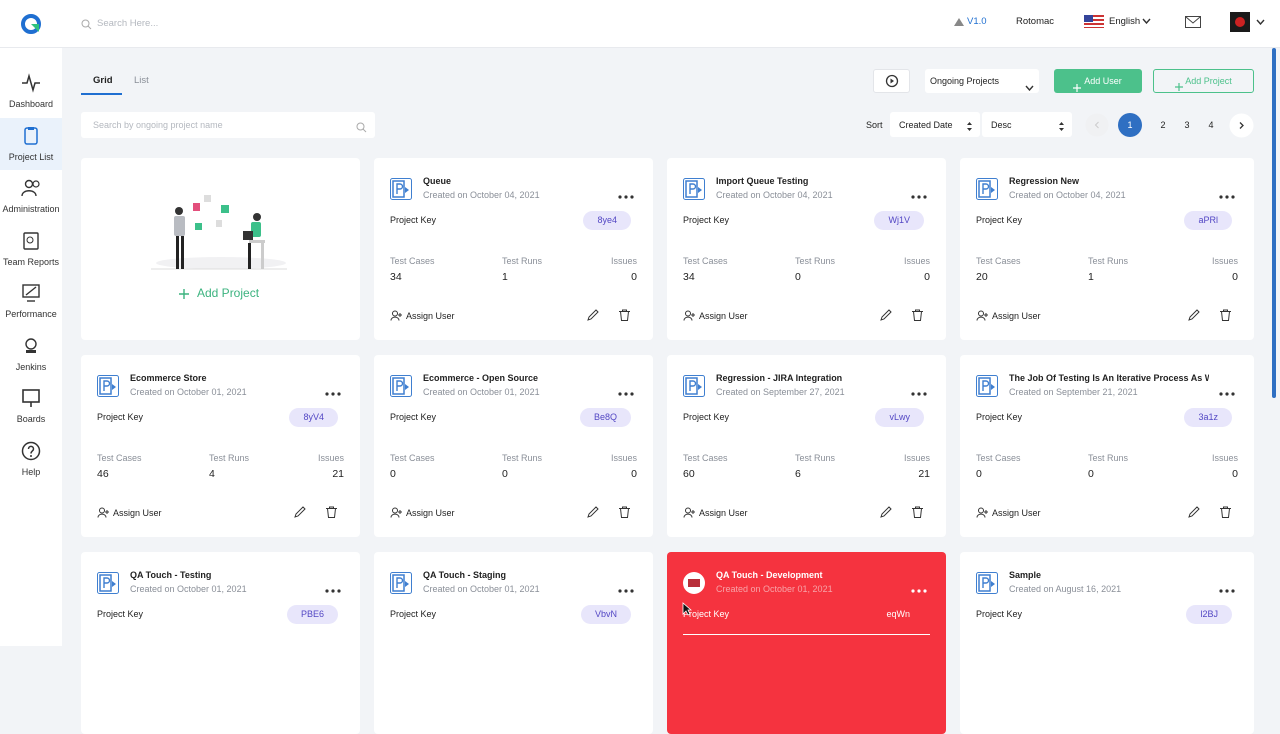  Describe the element at coordinates (31, 209) in the screenshot. I see `sidebar-label: Administration` at that location.